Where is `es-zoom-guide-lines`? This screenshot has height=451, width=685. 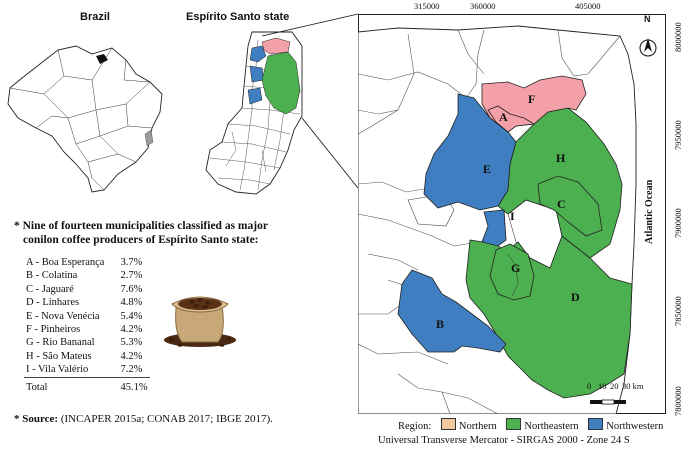
es-zoom-guide-lines is located at coordinates (310, 101).